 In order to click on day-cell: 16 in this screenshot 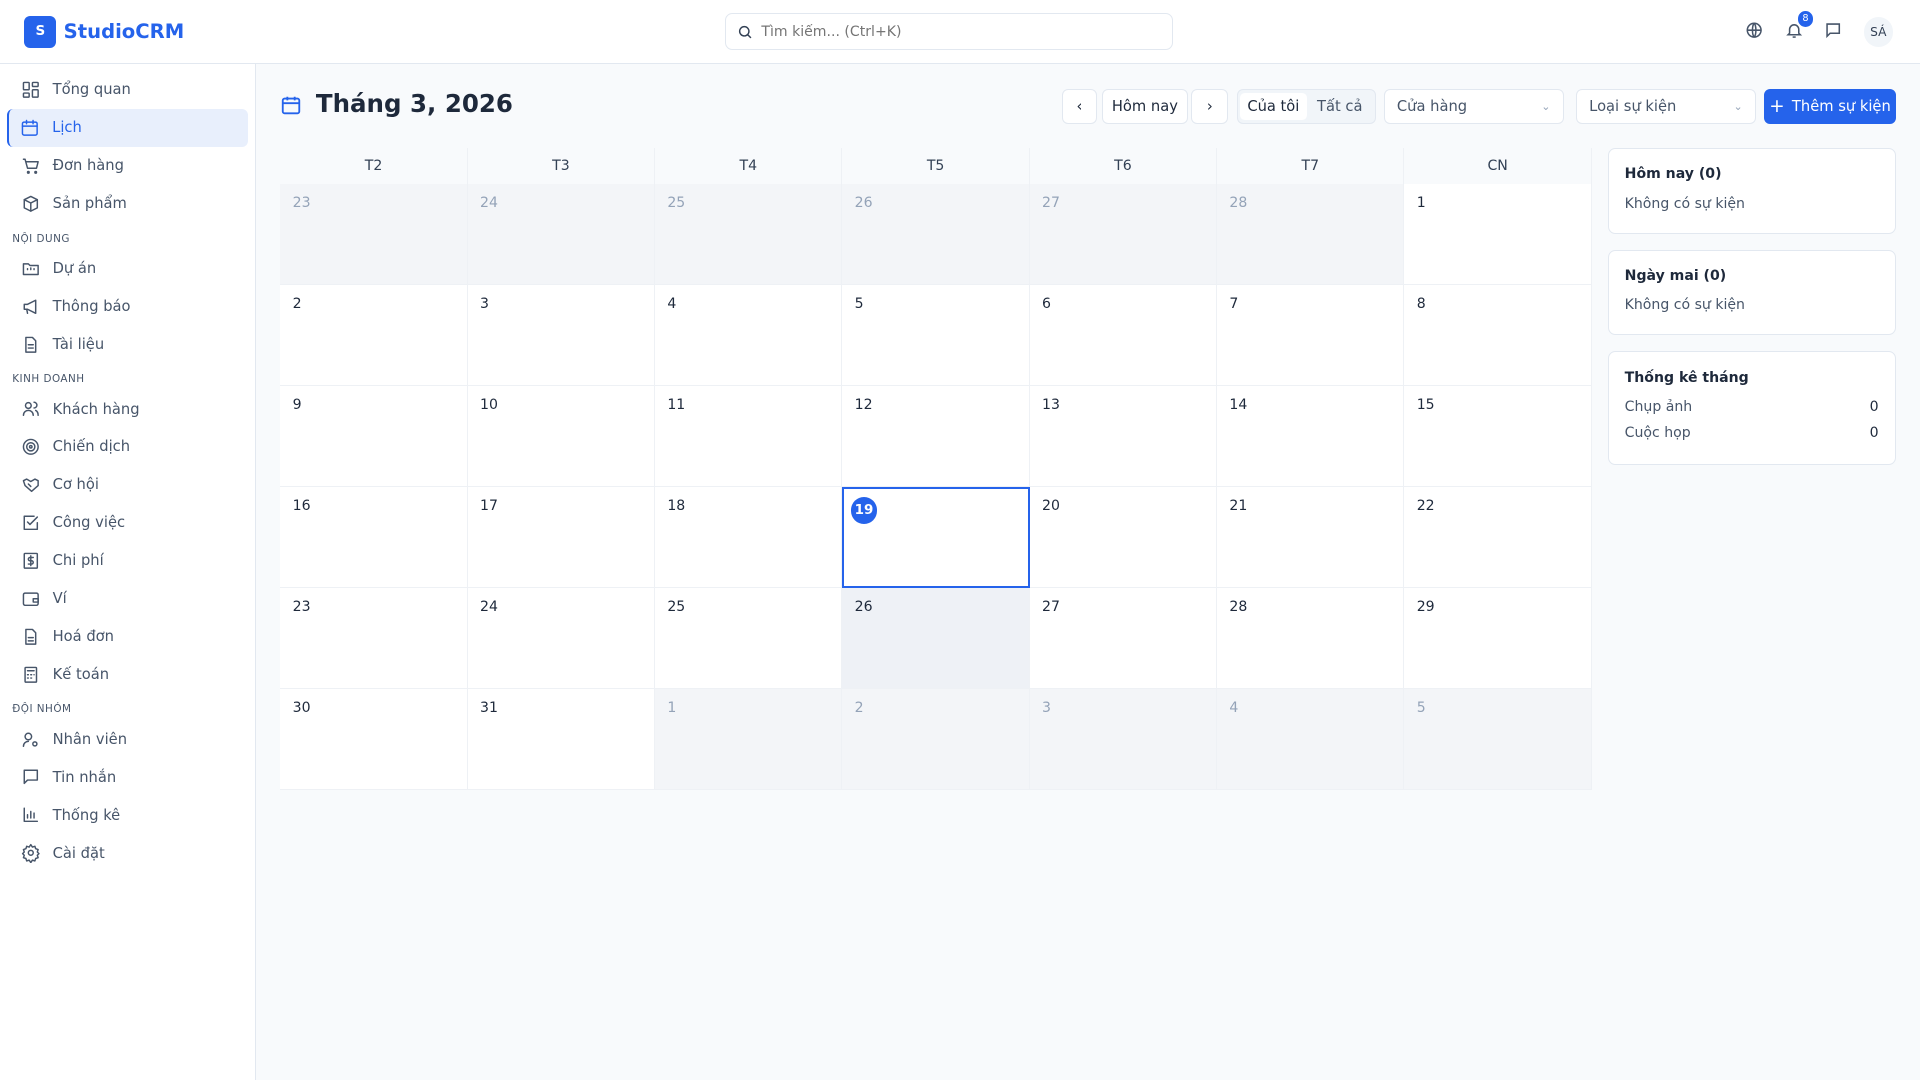, I will do `click(374, 537)`.